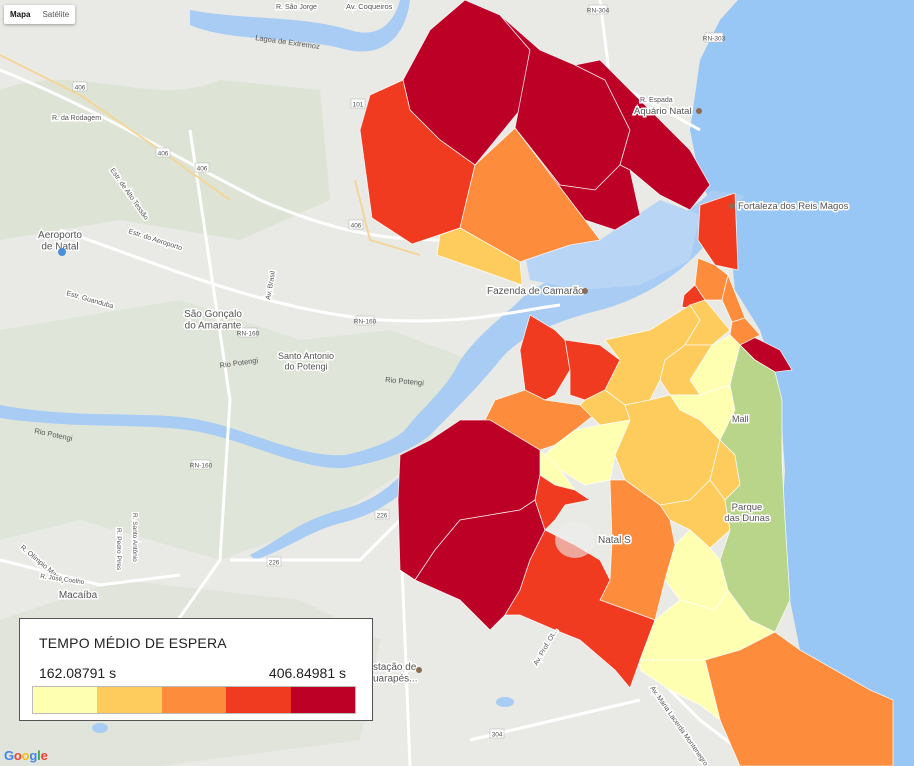  I want to click on road-shield: RN-304, so click(598, 10).